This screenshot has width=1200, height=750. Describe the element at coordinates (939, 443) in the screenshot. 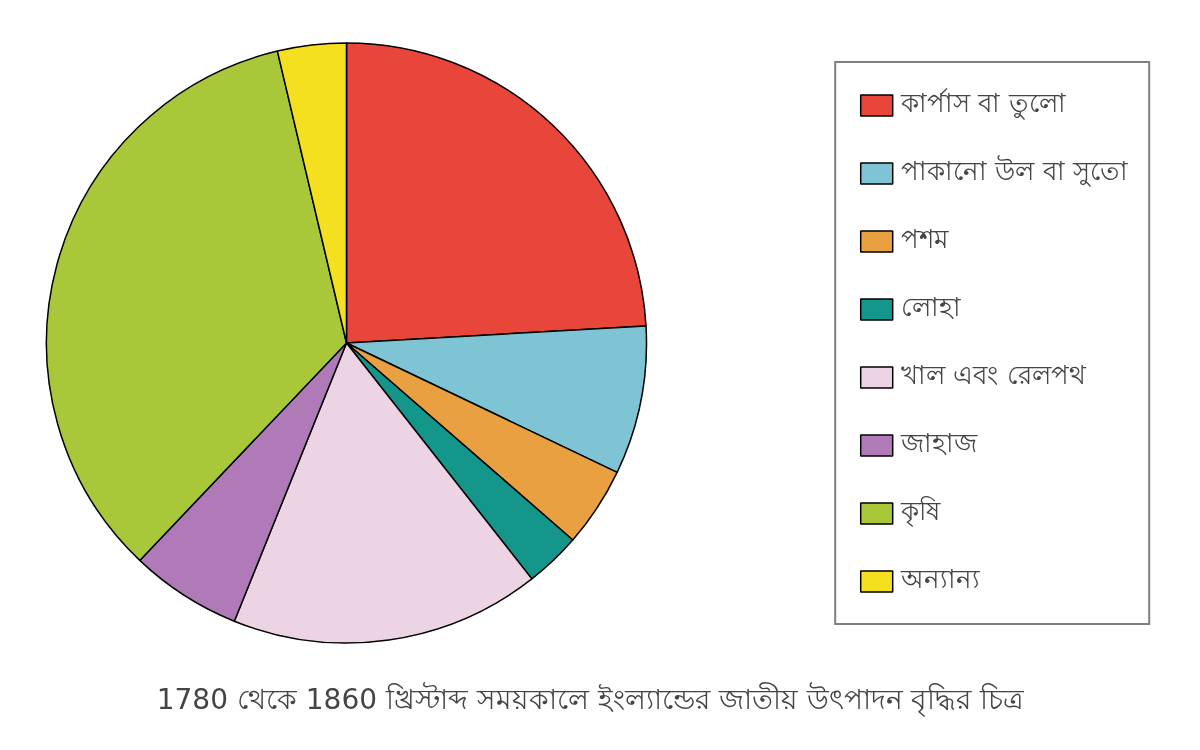

I see `legend-label: জাহাজ` at that location.